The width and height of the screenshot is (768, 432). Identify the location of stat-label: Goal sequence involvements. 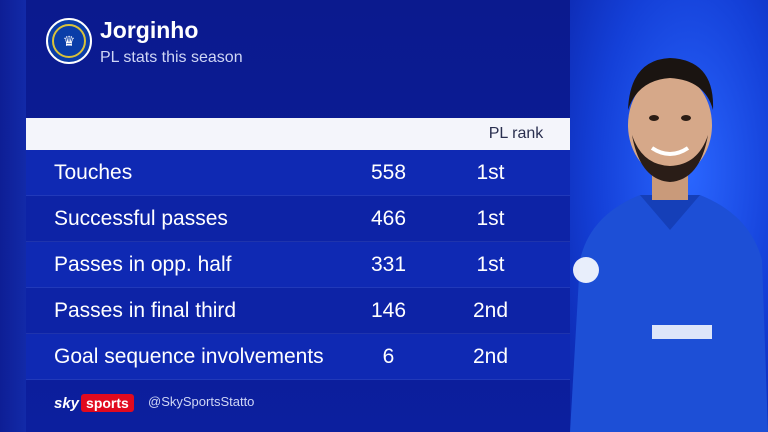
(189, 356).